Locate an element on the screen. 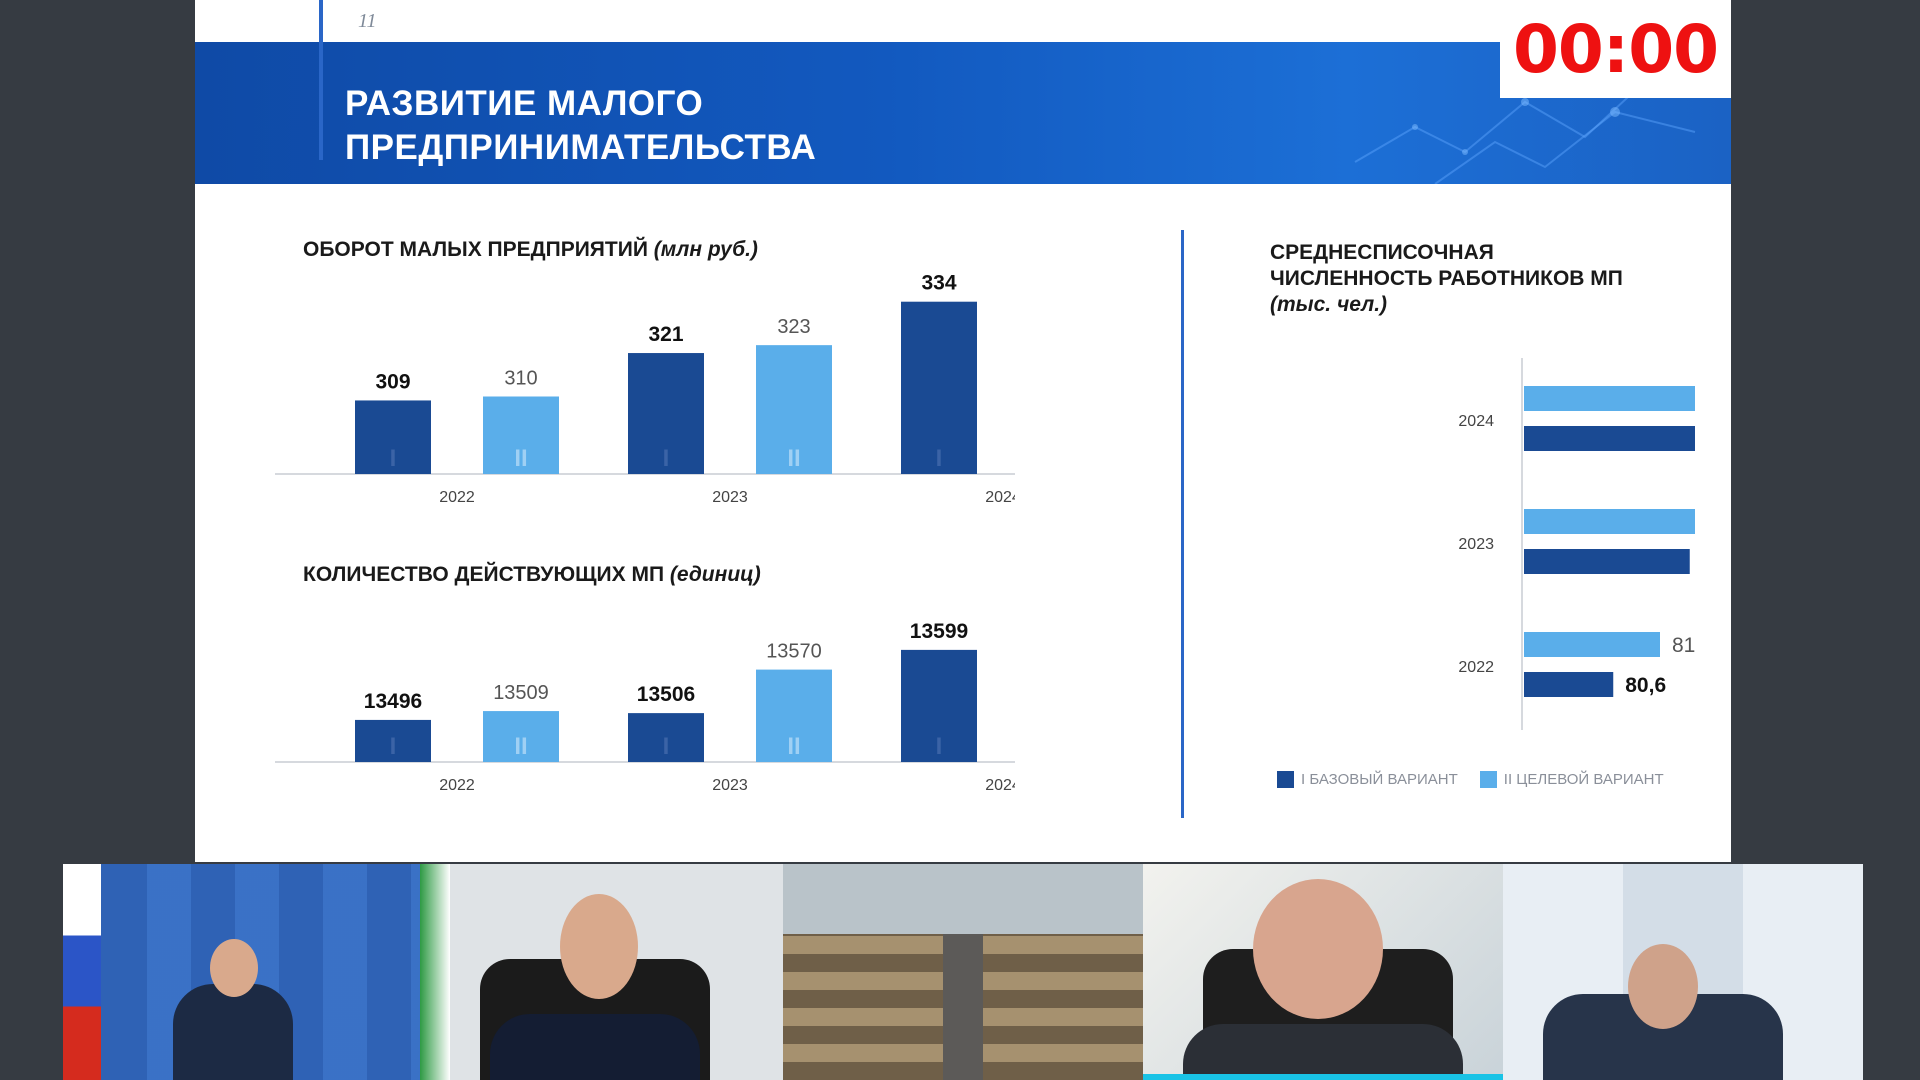  employees-title-line2: ЧИСЛЕННОСТЬ РАБОТНИКОВ МП is located at coordinates (1446, 278).